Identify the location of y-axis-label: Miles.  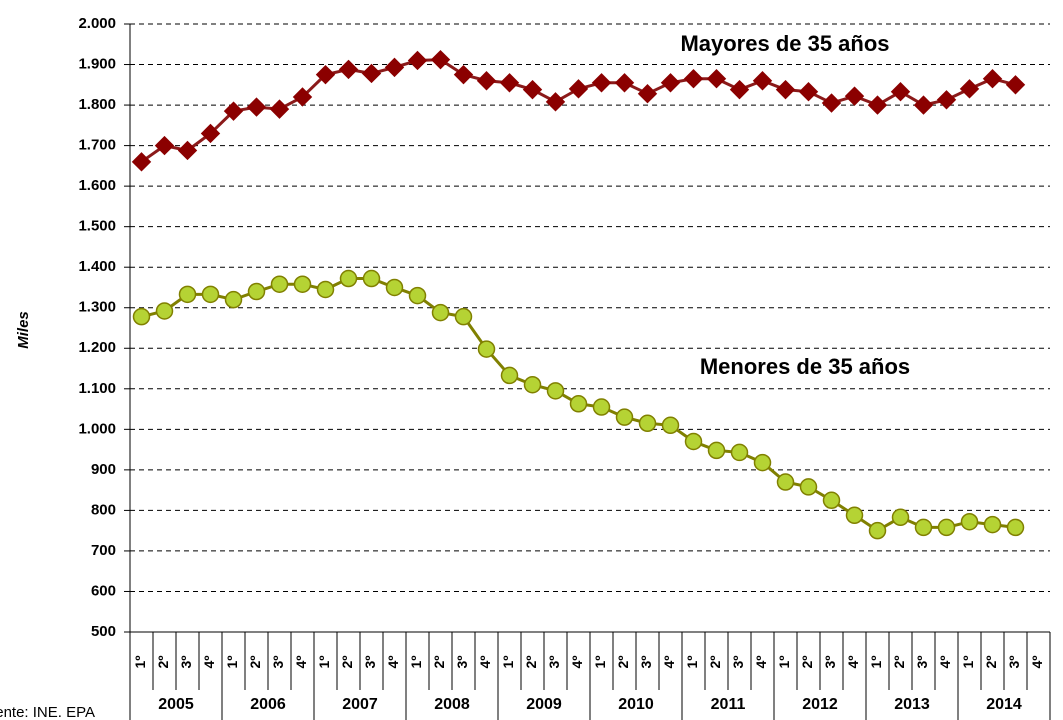
(23, 330).